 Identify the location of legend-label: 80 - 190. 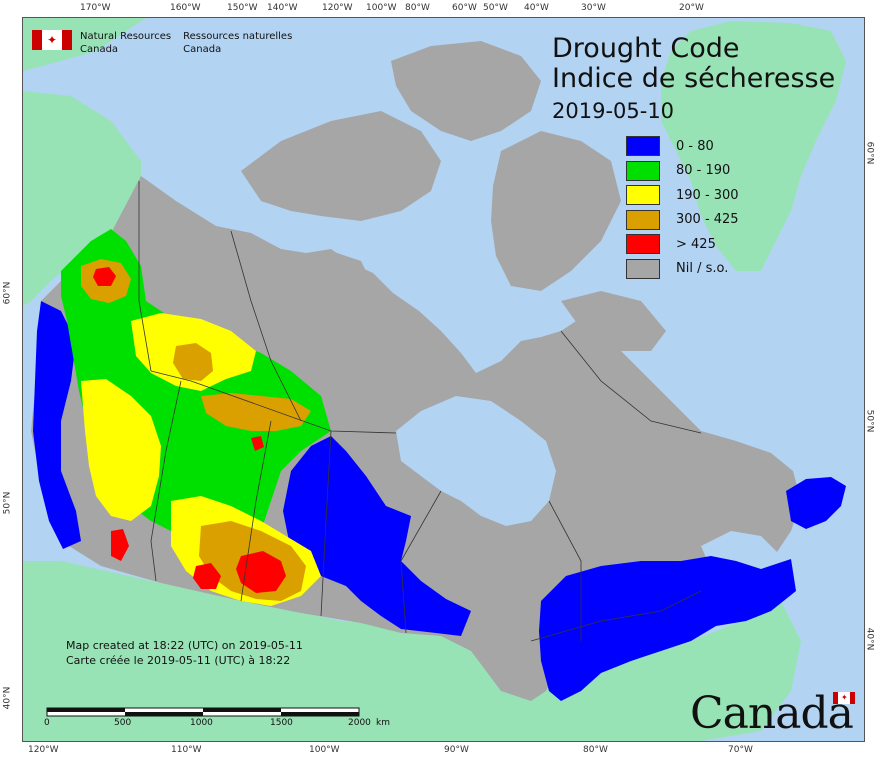
(703, 171).